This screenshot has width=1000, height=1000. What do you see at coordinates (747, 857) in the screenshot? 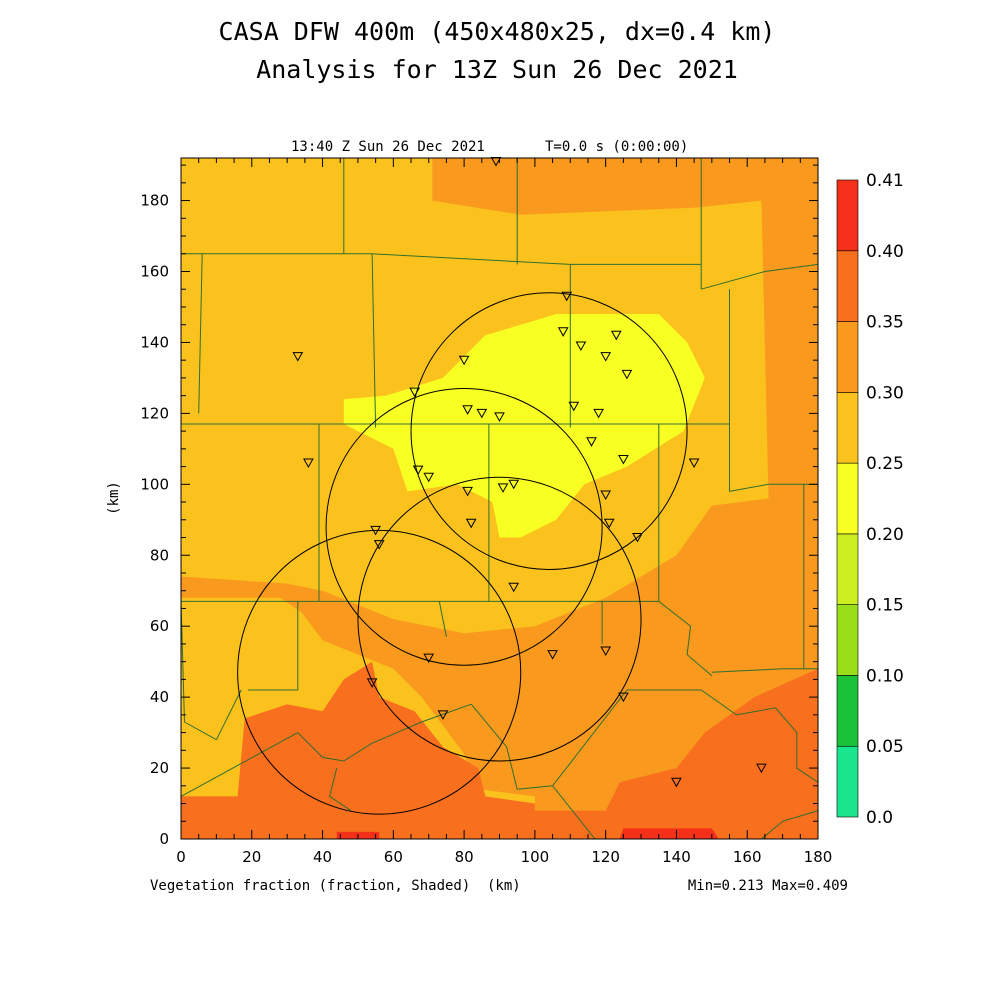
I see `x-tick-label: 160` at bounding box center [747, 857].